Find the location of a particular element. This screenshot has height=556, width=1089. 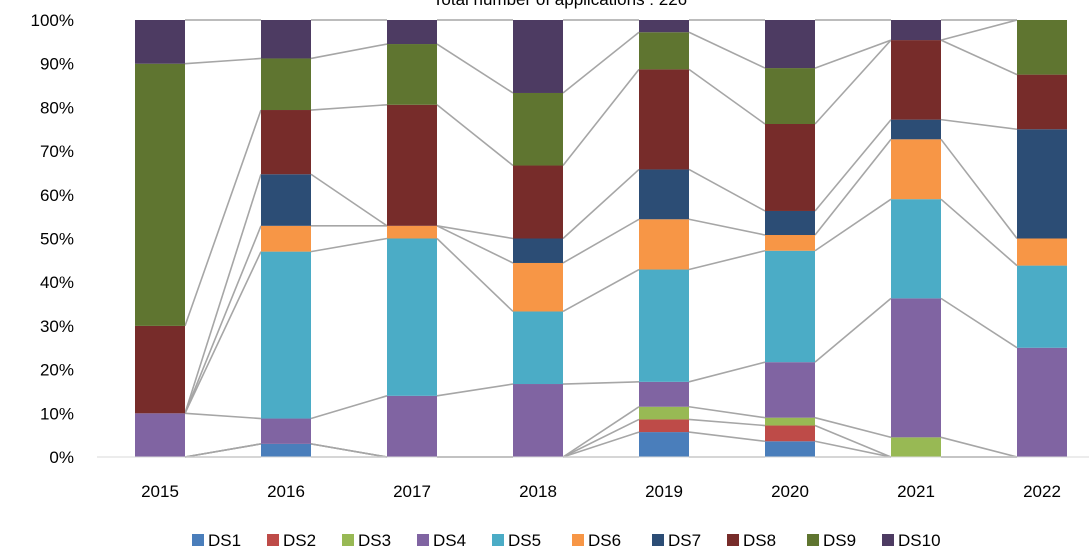

bar-segment-ds4-2018 is located at coordinates (538, 420).